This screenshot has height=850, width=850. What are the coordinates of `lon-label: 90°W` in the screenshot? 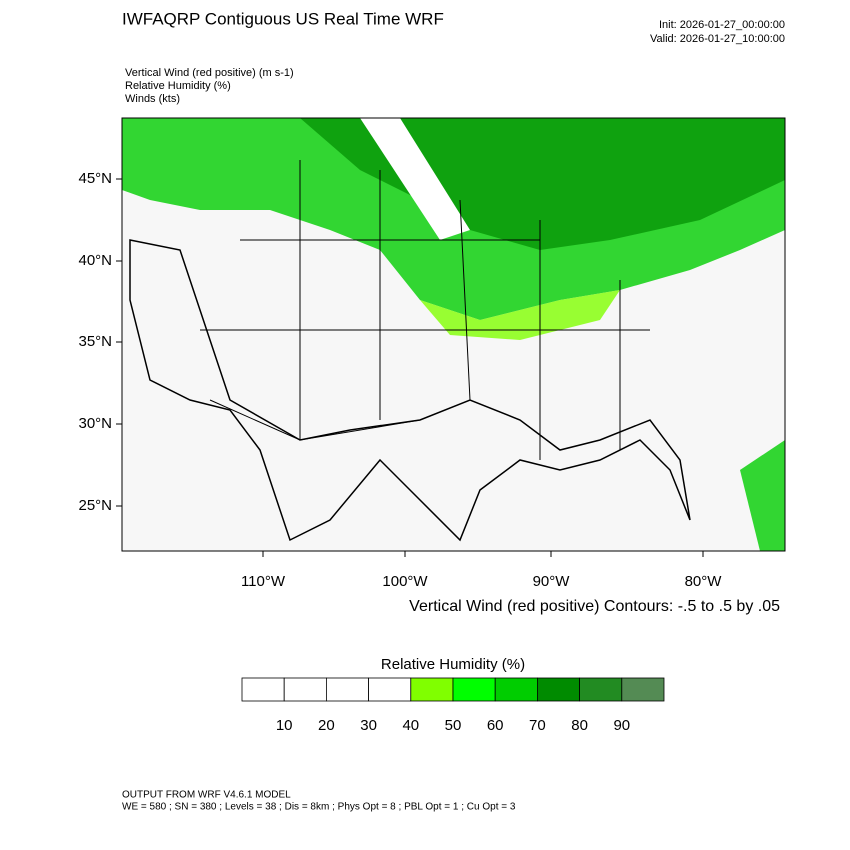 It's located at (552, 581).